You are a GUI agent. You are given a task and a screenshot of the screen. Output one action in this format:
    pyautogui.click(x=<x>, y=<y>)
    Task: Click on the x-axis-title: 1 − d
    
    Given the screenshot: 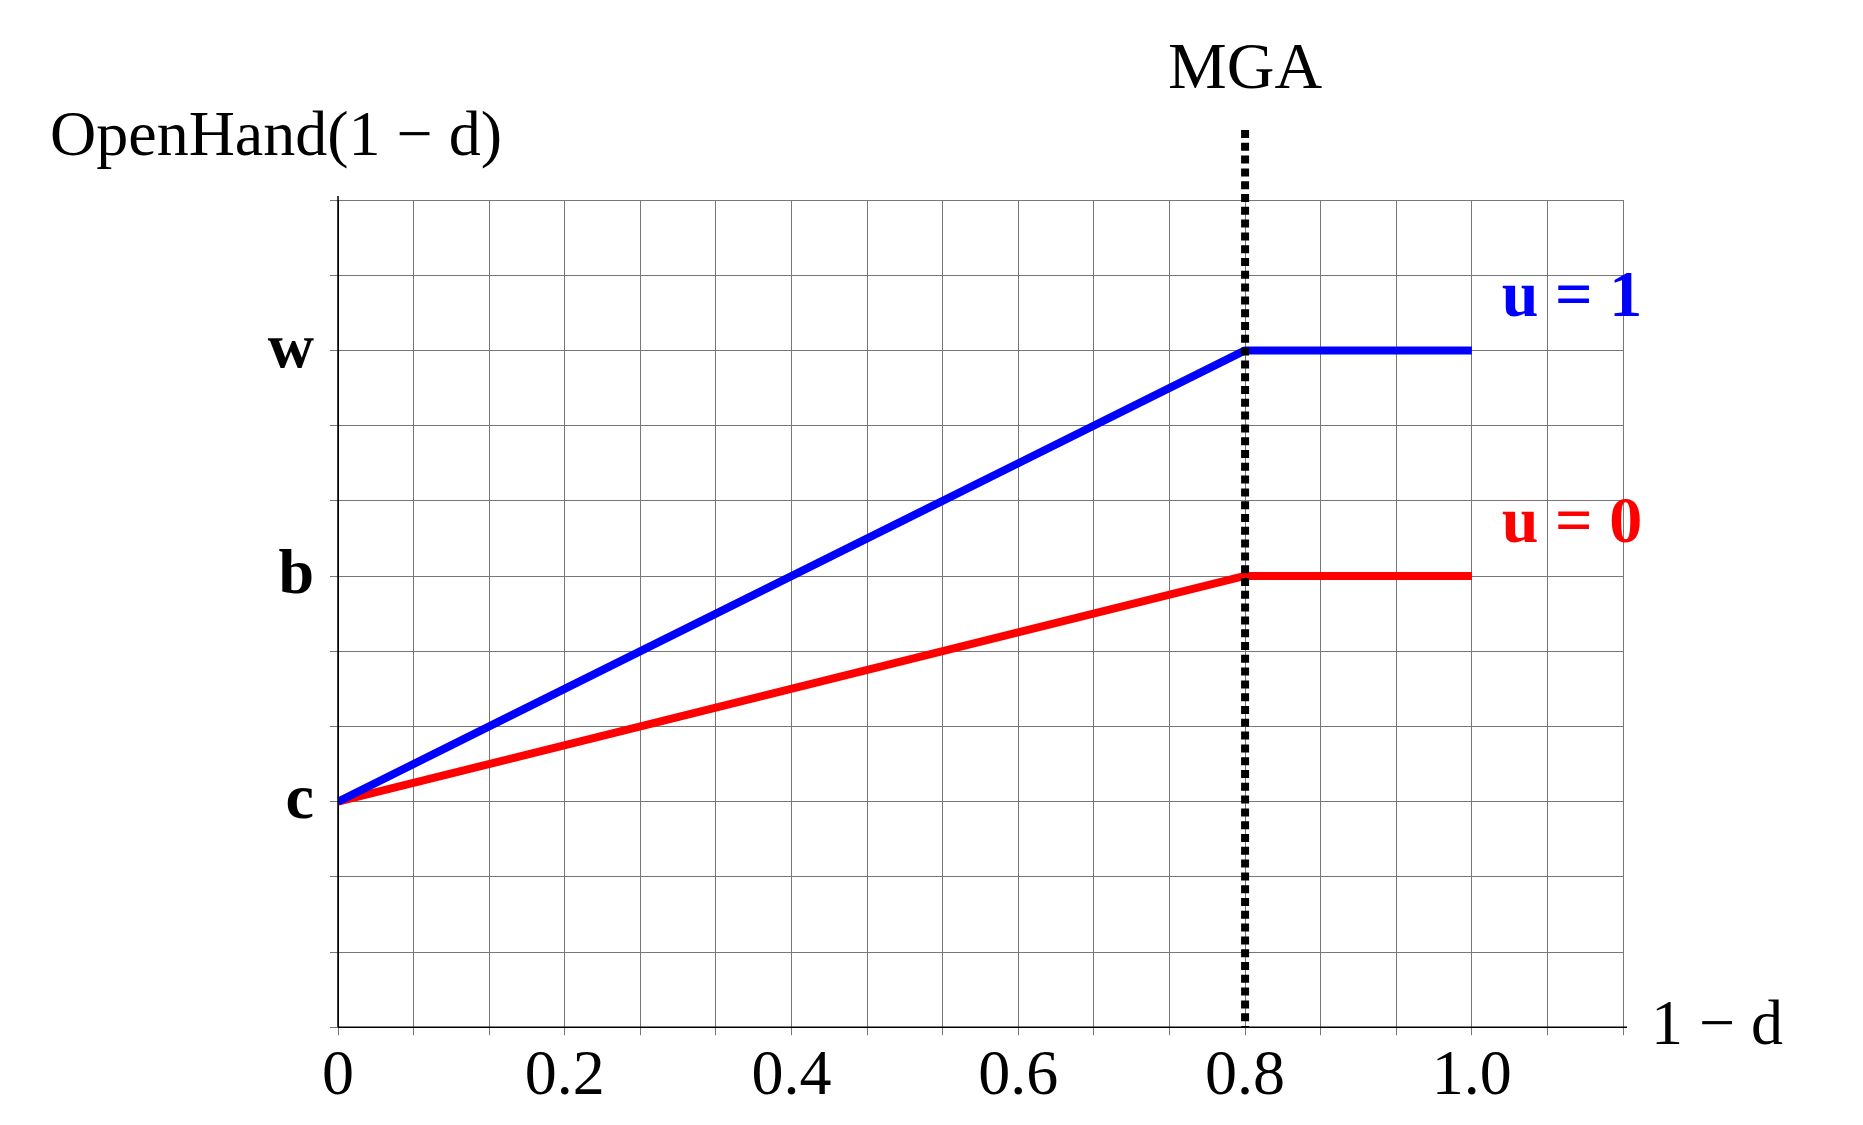 What is the action you would take?
    pyautogui.click(x=1717, y=1023)
    